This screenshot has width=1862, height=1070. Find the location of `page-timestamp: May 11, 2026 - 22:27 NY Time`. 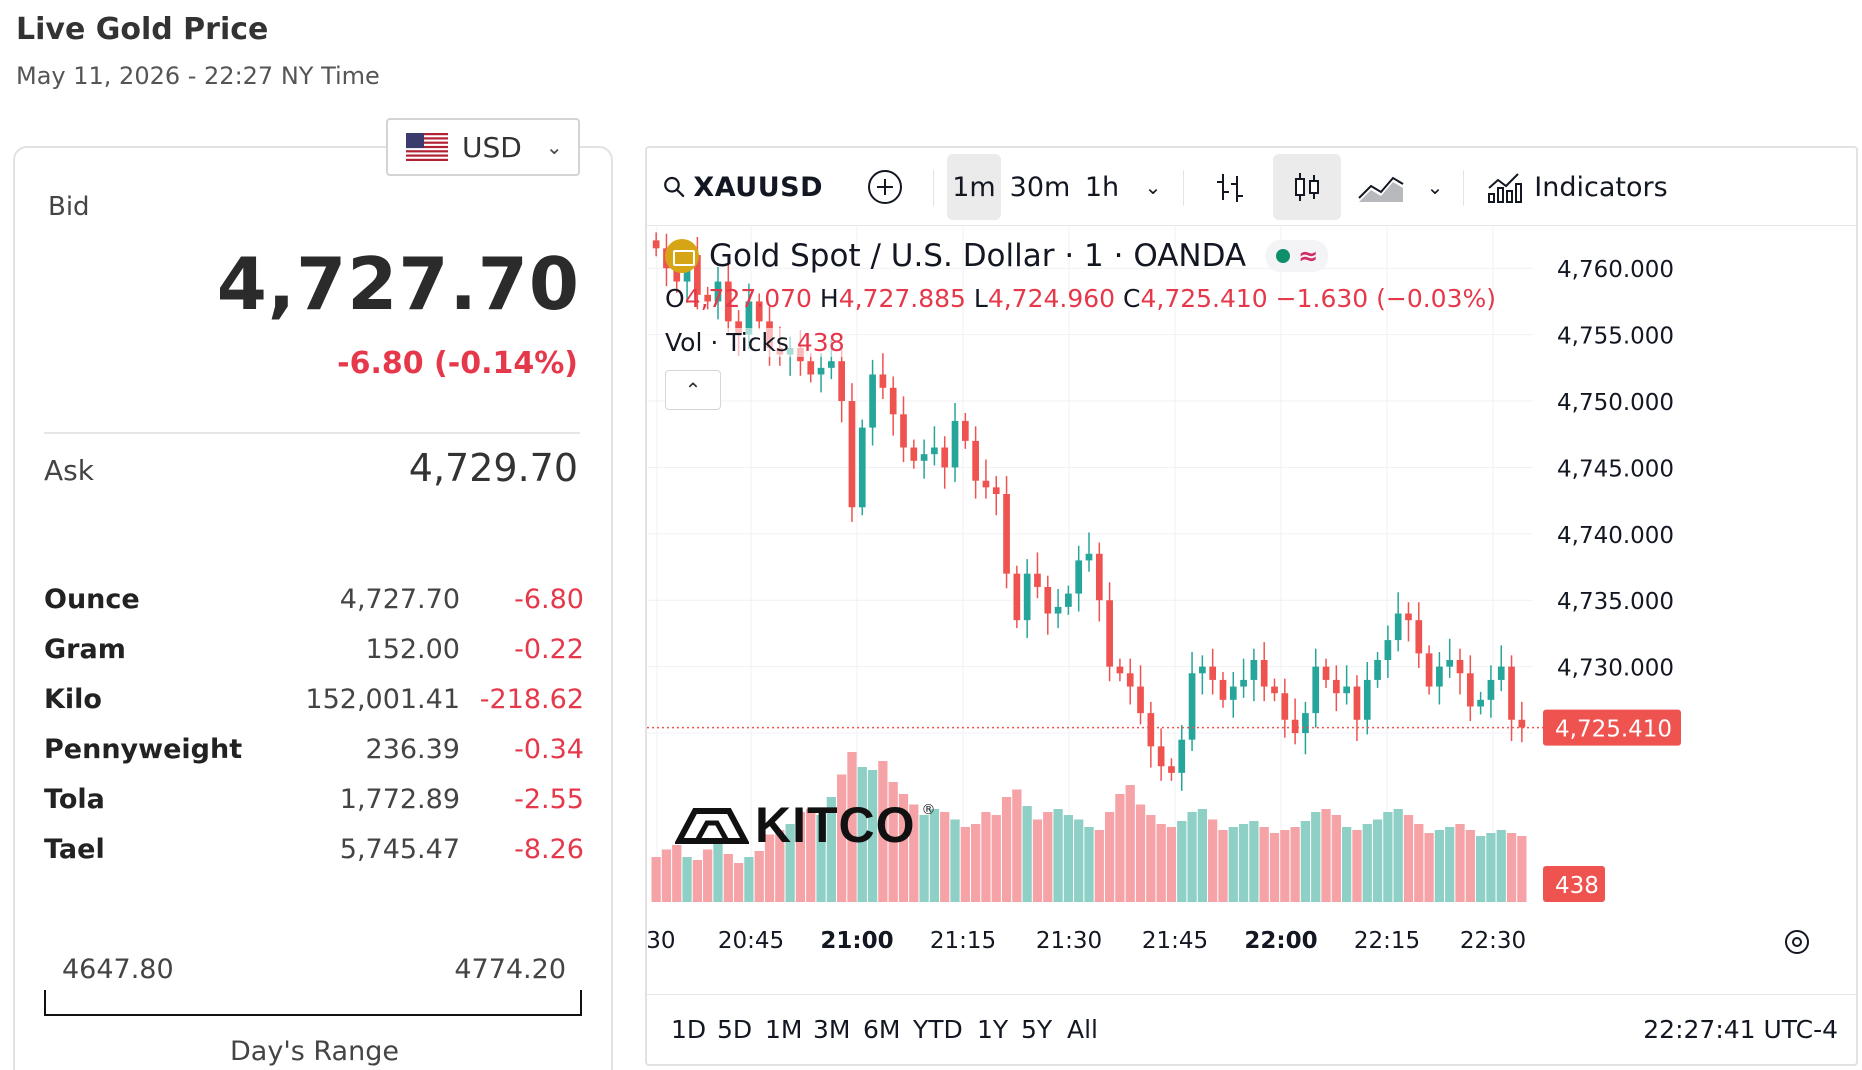

page-timestamp: May 11, 2026 - 22:27 NY Time is located at coordinates (198, 76).